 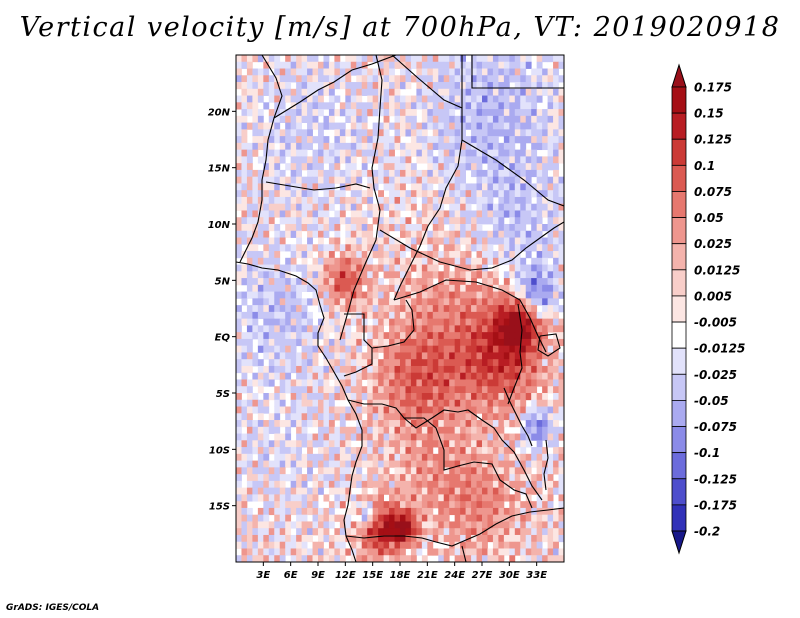 What do you see at coordinates (679, 283) in the screenshot?
I see `colorbar-band` at bounding box center [679, 283].